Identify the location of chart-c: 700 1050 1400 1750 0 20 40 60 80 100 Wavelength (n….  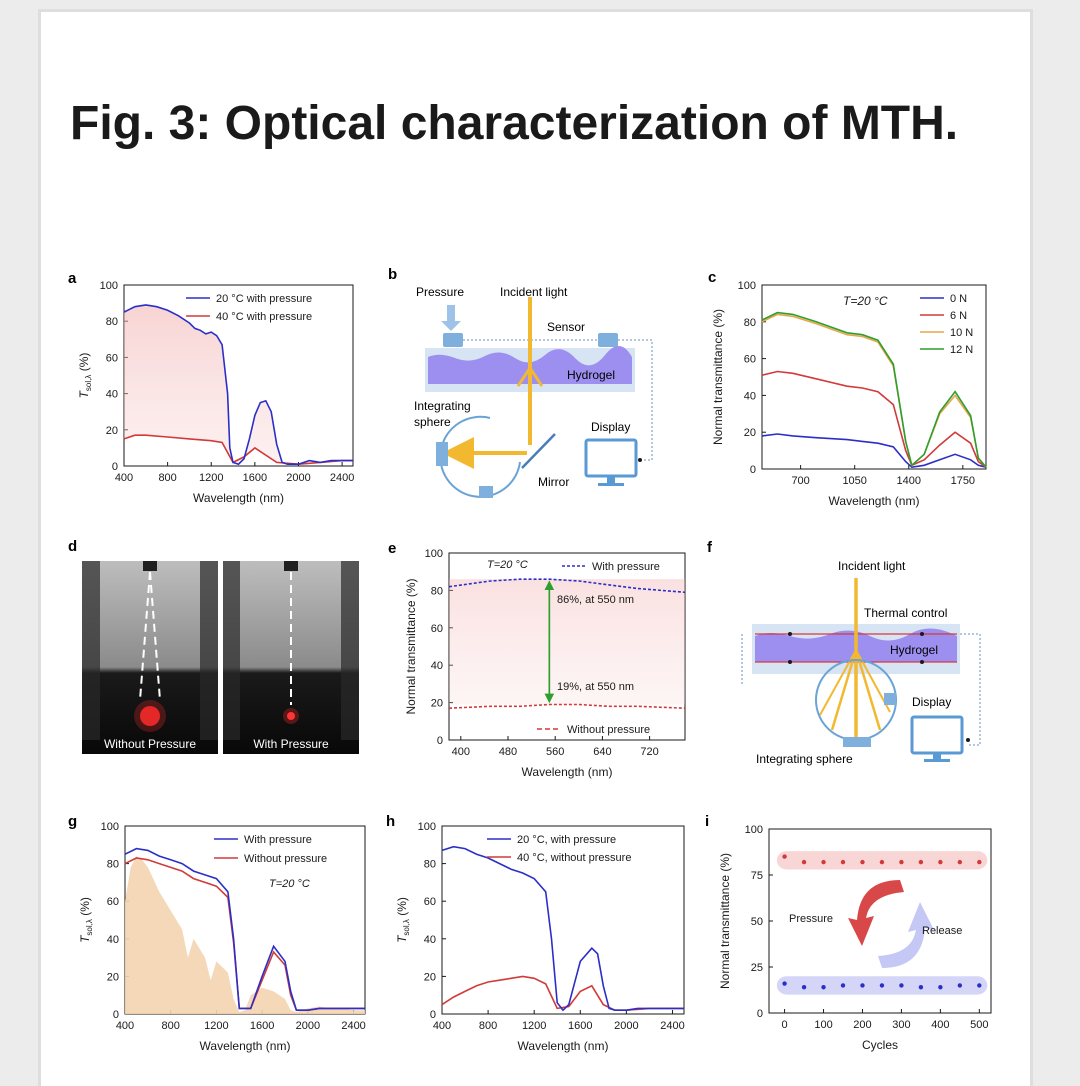
(849, 394).